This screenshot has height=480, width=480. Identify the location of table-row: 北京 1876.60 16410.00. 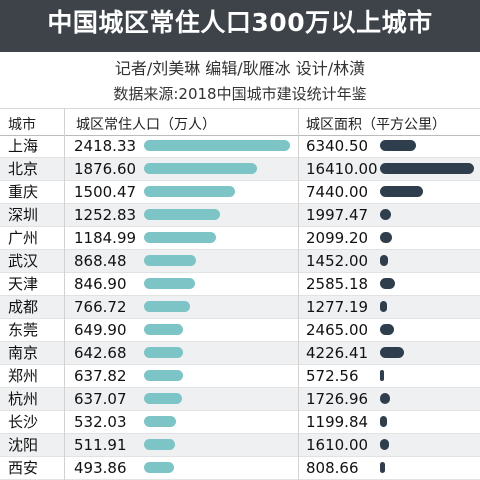
(240, 169).